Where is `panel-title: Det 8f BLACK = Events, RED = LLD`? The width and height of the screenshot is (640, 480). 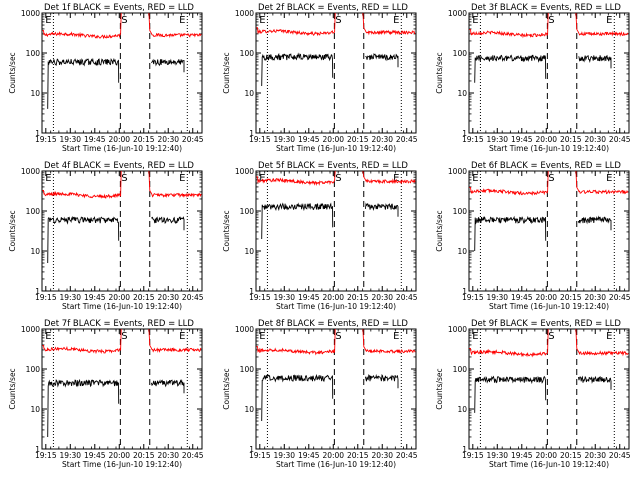
panel-title: Det 8f BLACK = Events, RED = LLD is located at coordinates (333, 324).